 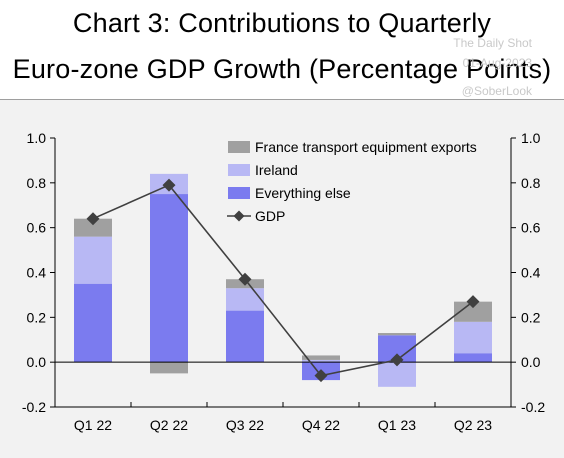 I want to click on chart-title-line-2: Euro-zone GDP Growth (Percentage Points), so click(x=282, y=69).